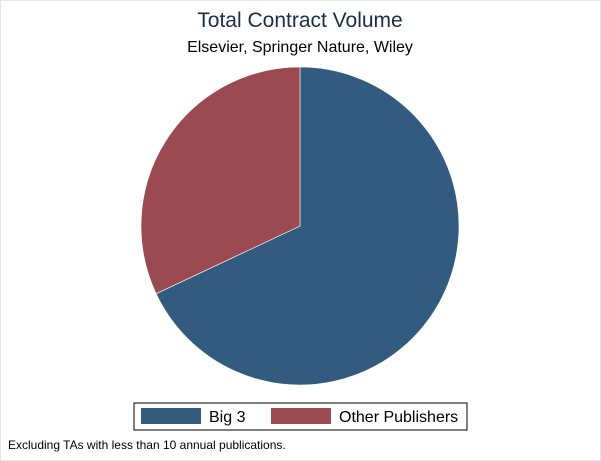 The height and width of the screenshot is (461, 601). Describe the element at coordinates (398, 417) in the screenshot. I see `legend-label-other-publishers: Other Publishers` at that location.